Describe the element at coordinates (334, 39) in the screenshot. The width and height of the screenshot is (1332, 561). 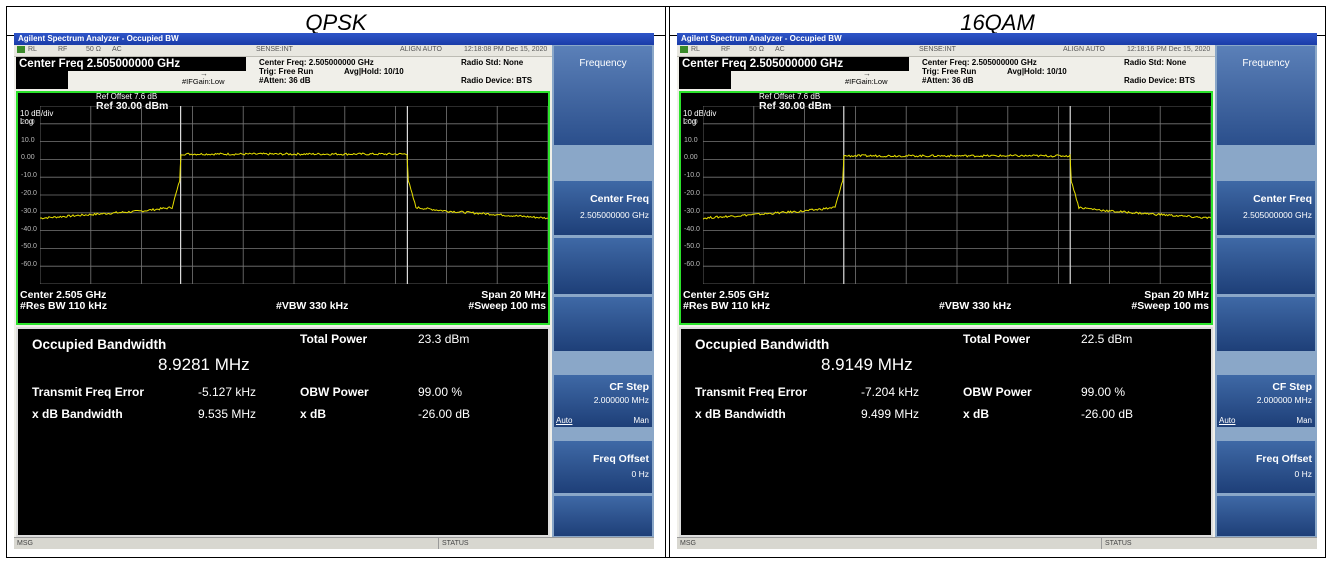
I see `window-title-bar: Agilent Spectrum Analyzer - Occupied BW` at that location.